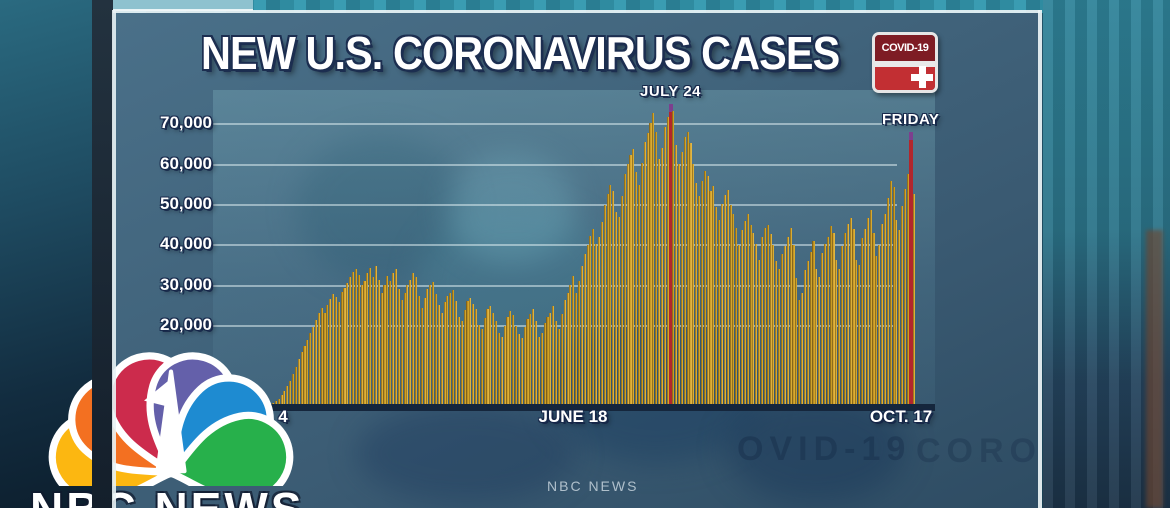  I want to click on virus-blob-decoration, so click(816, 448).